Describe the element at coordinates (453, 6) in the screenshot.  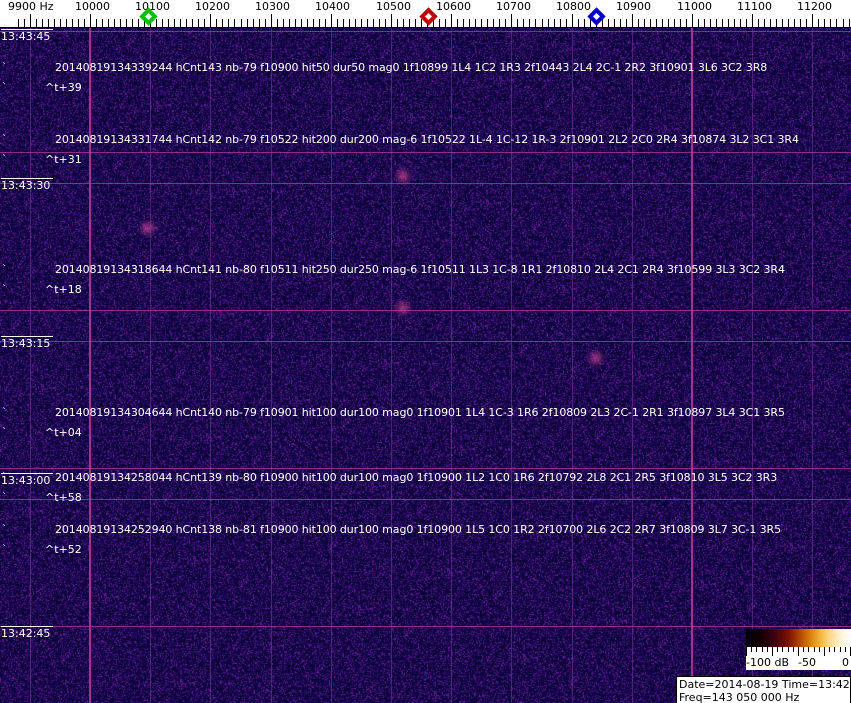
I see `freq-tick-label: 10600` at that location.